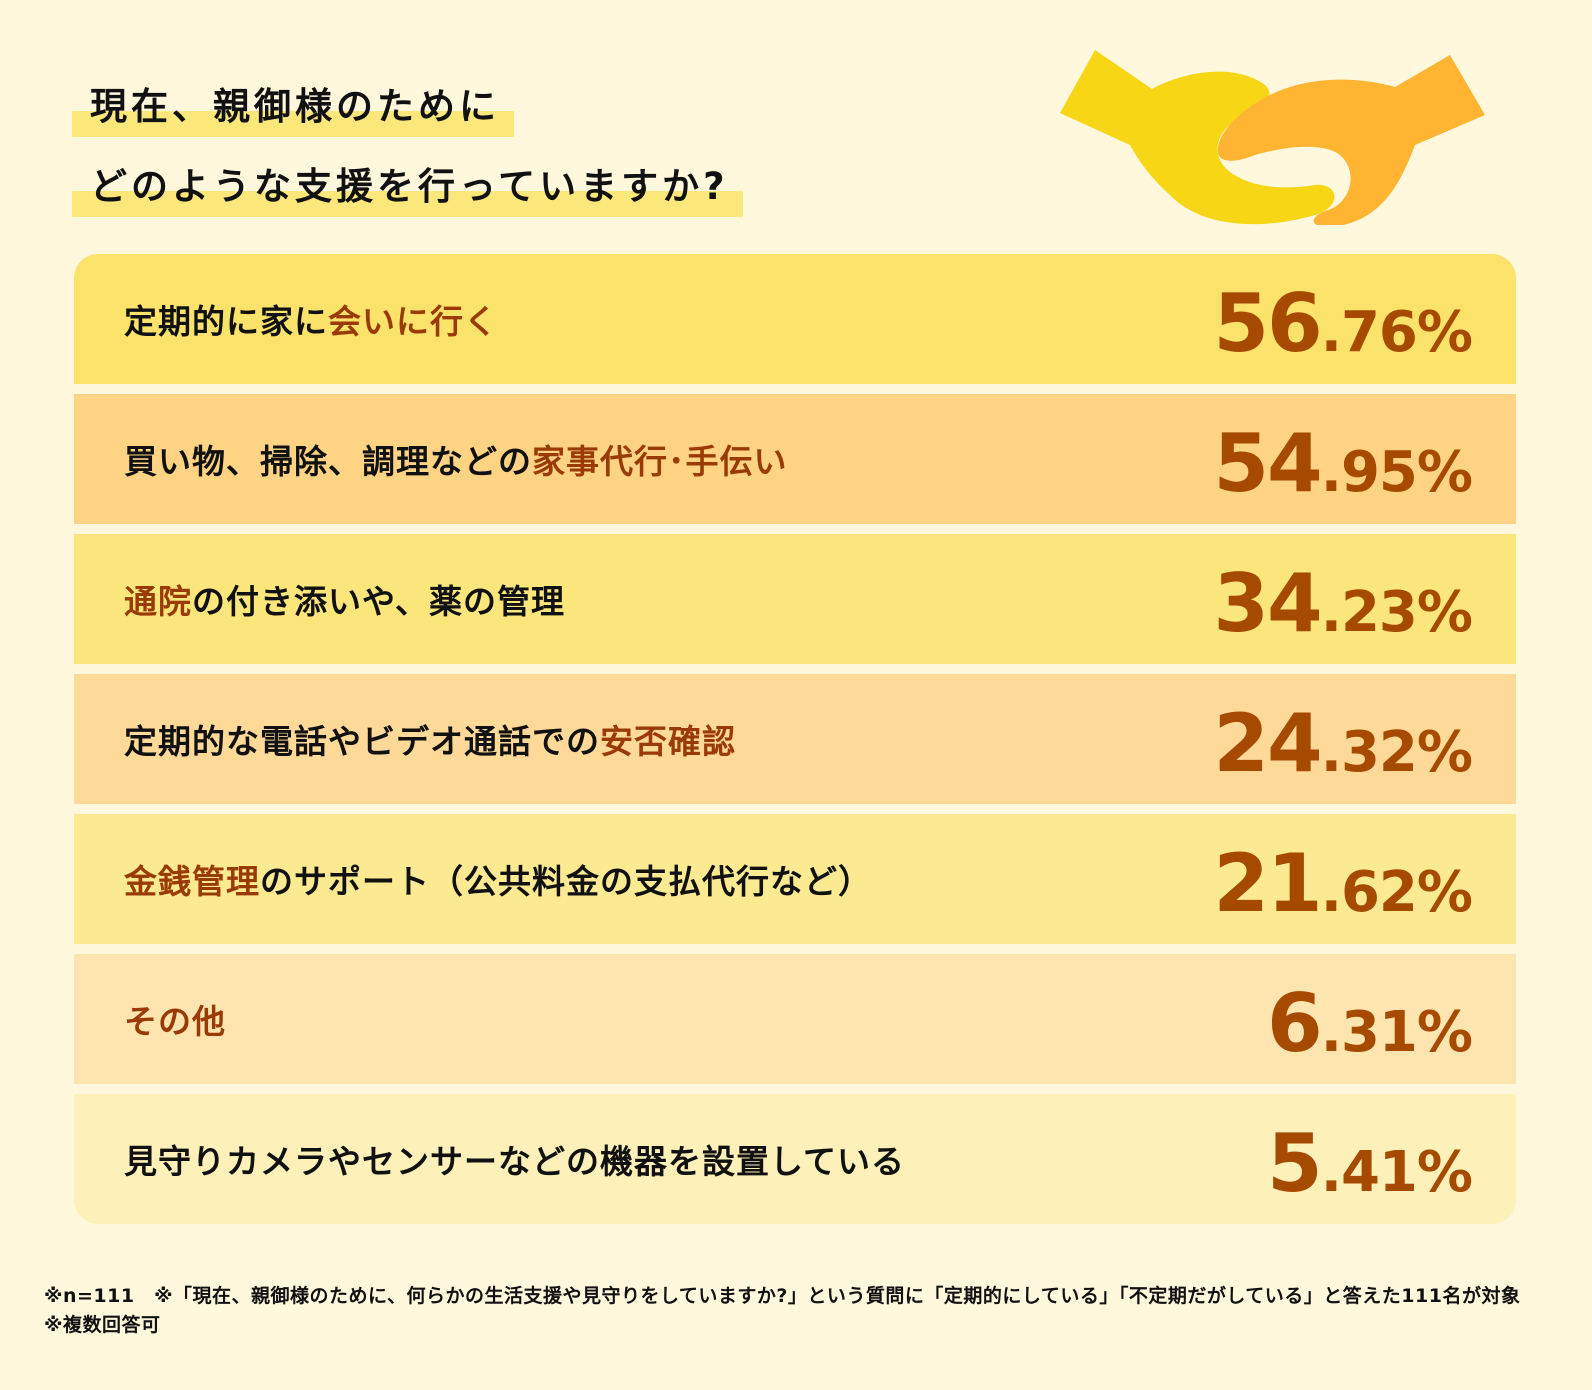  What do you see at coordinates (409, 186) in the screenshot?
I see `title-text-2: どのような支援を行っていますか?` at bounding box center [409, 186].